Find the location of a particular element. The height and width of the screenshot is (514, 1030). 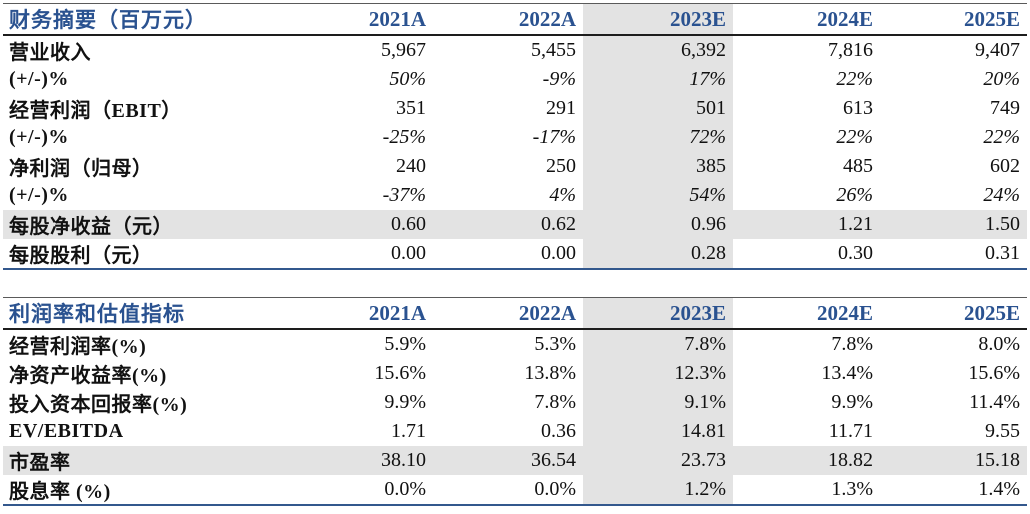

table-row: (+/-)% -37% 4% 54% 26% 24% is located at coordinates (515, 195).